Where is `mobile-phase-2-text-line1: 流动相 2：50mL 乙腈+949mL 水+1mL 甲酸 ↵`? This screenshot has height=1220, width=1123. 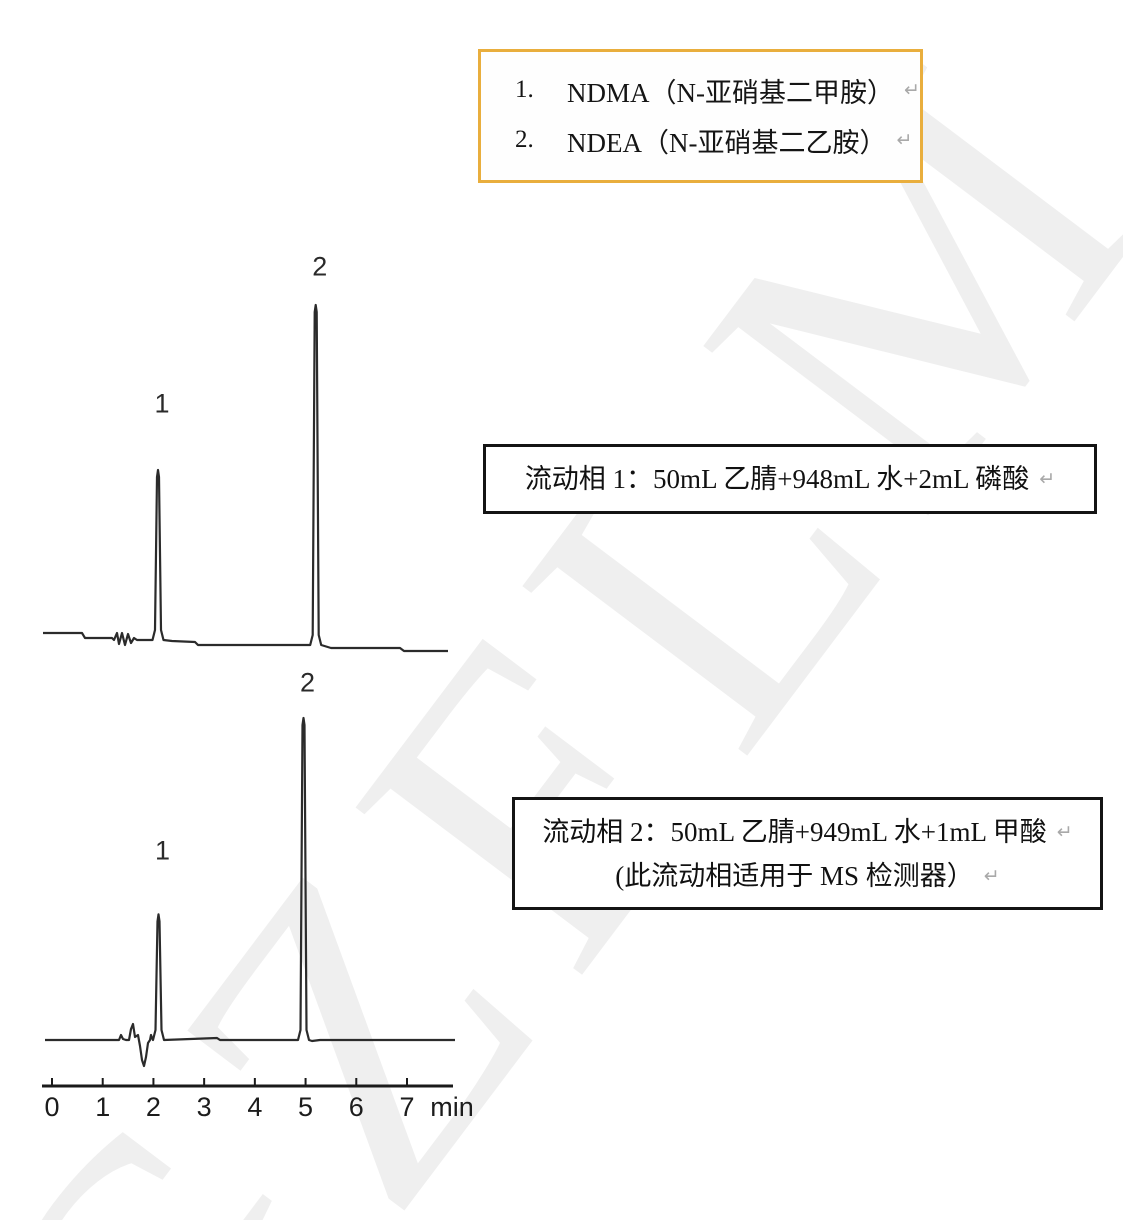 mobile-phase-2-text-line1: 流动相 2：50mL 乙腈+949mL 水+1mL 甲酸 ↵ is located at coordinates (807, 832).